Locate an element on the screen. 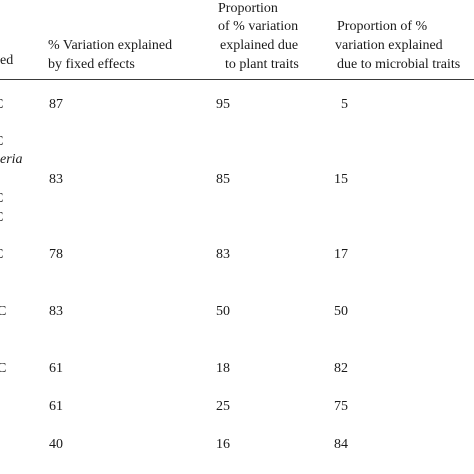 The image size is (474, 474). cell-fixed-effects: 87 is located at coordinates (56, 104).